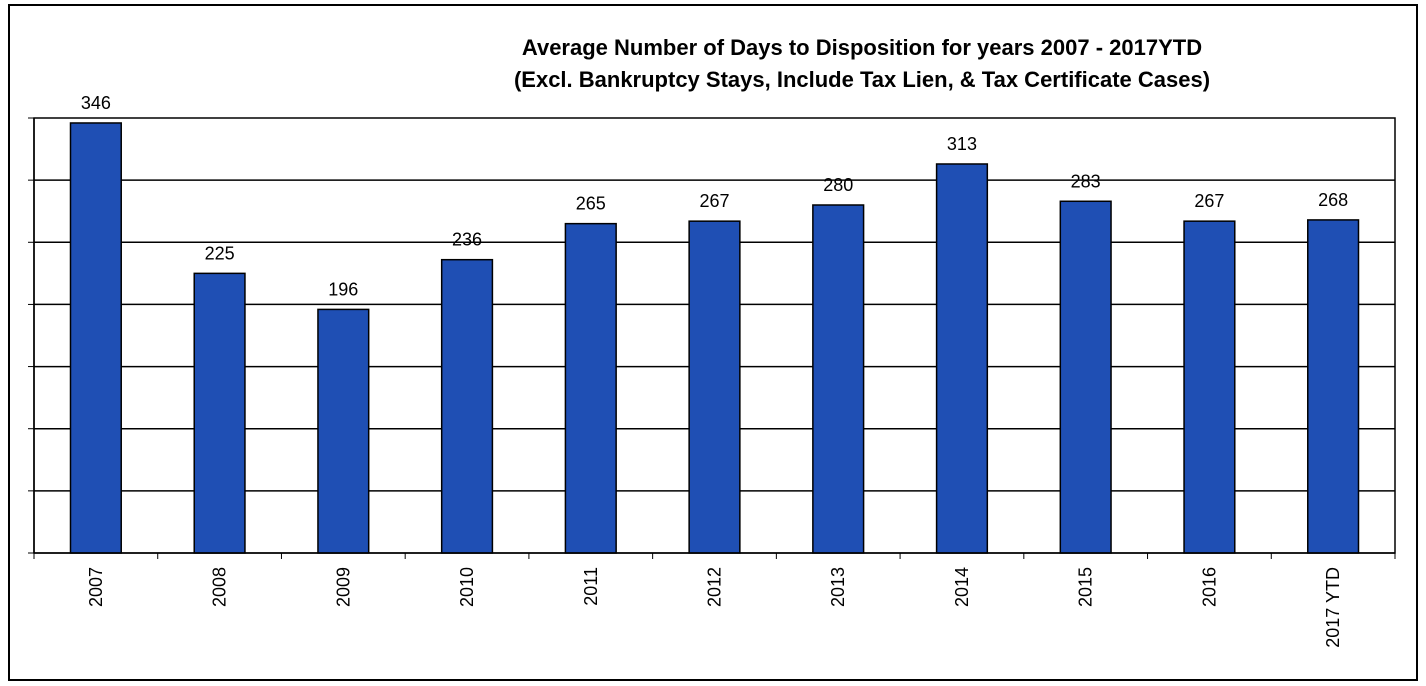 This screenshot has height=686, width=1426. Describe the element at coordinates (962, 144) in the screenshot. I see `data-label: 313` at that location.